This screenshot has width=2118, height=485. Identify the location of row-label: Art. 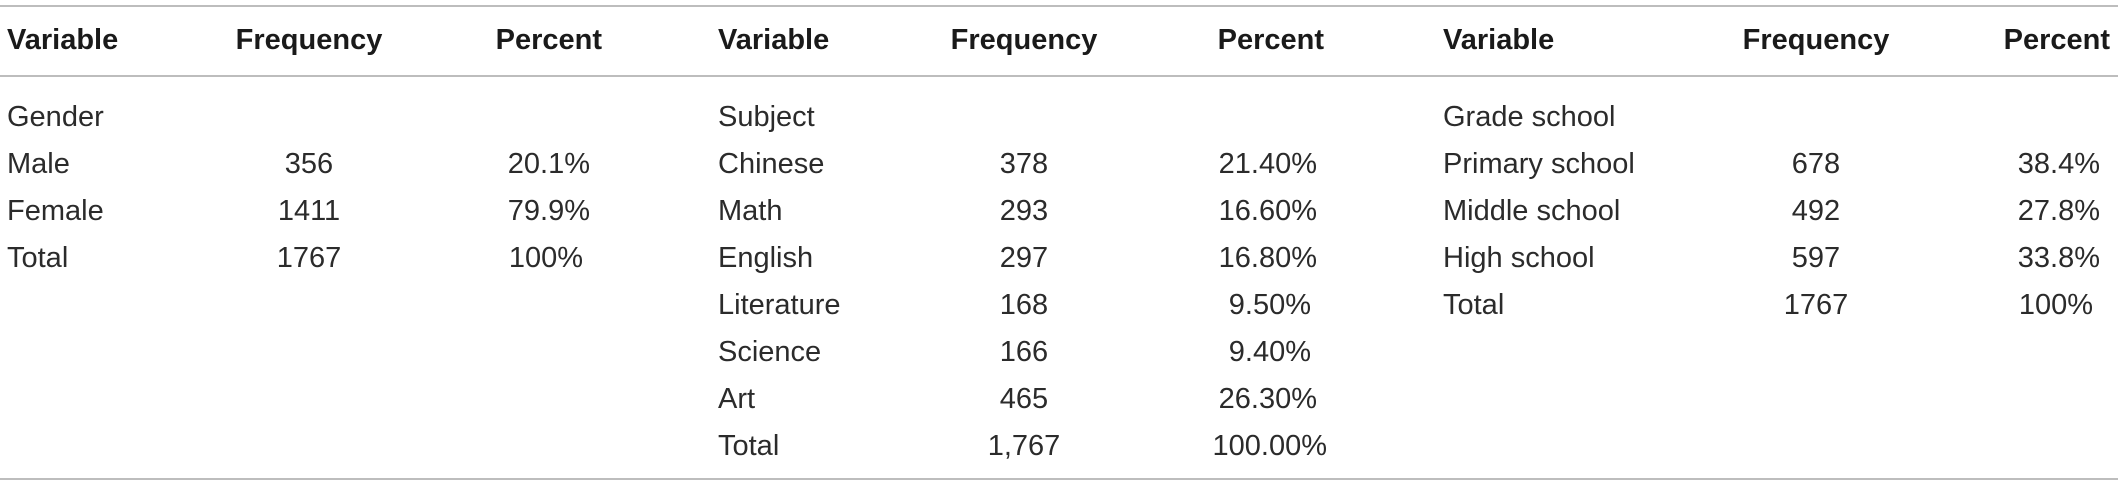
(737, 399).